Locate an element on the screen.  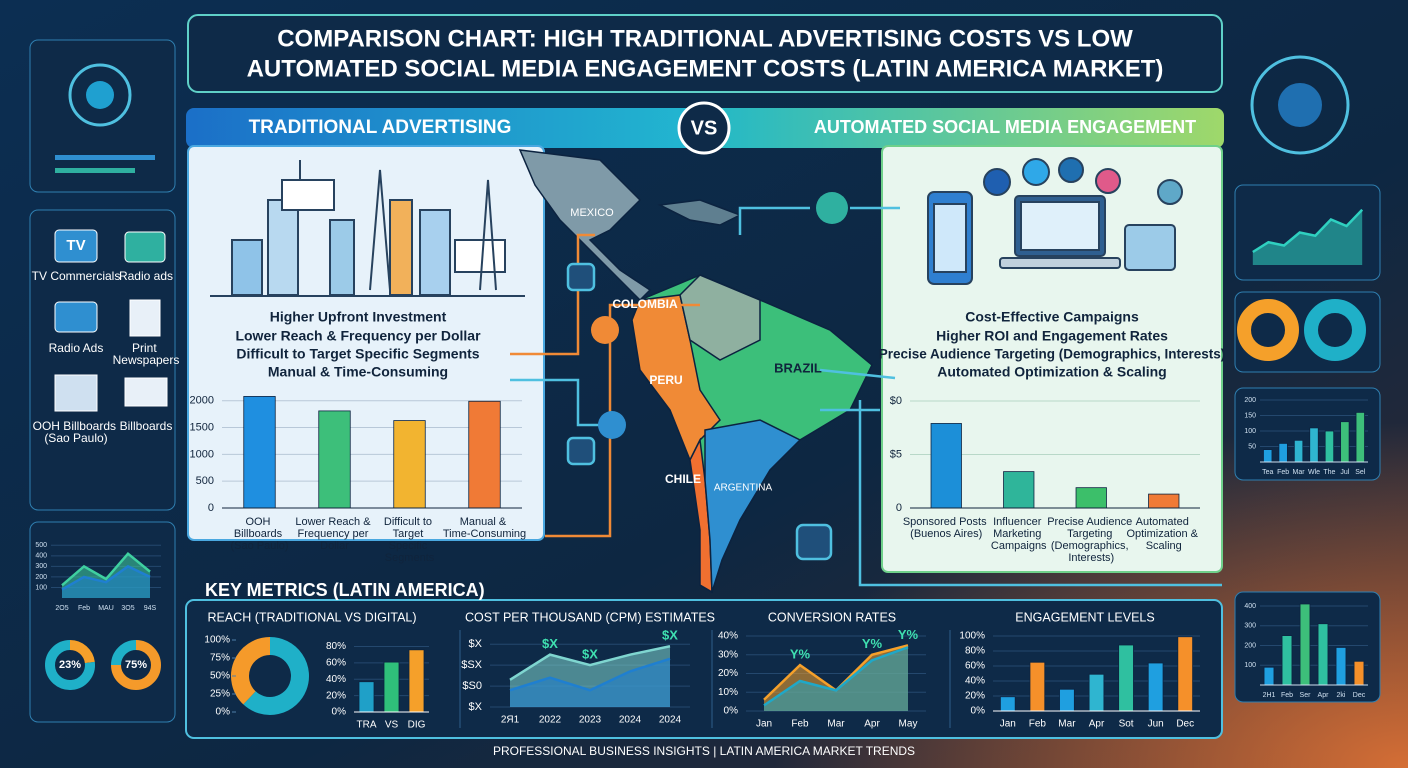
x-tick-label: 2O5 is located at coordinates (61, 608).